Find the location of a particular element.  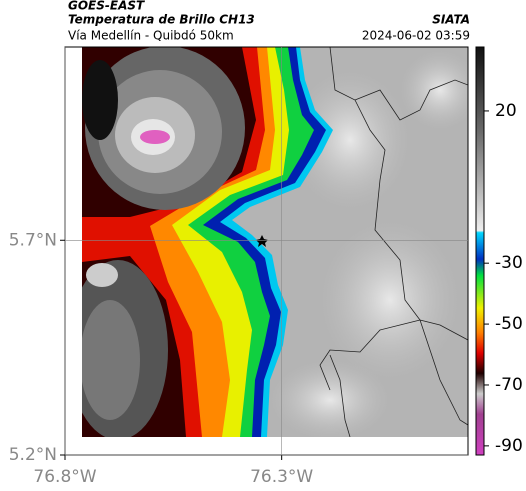

colorbar-tick-label: -50 is located at coordinates (509, 324).